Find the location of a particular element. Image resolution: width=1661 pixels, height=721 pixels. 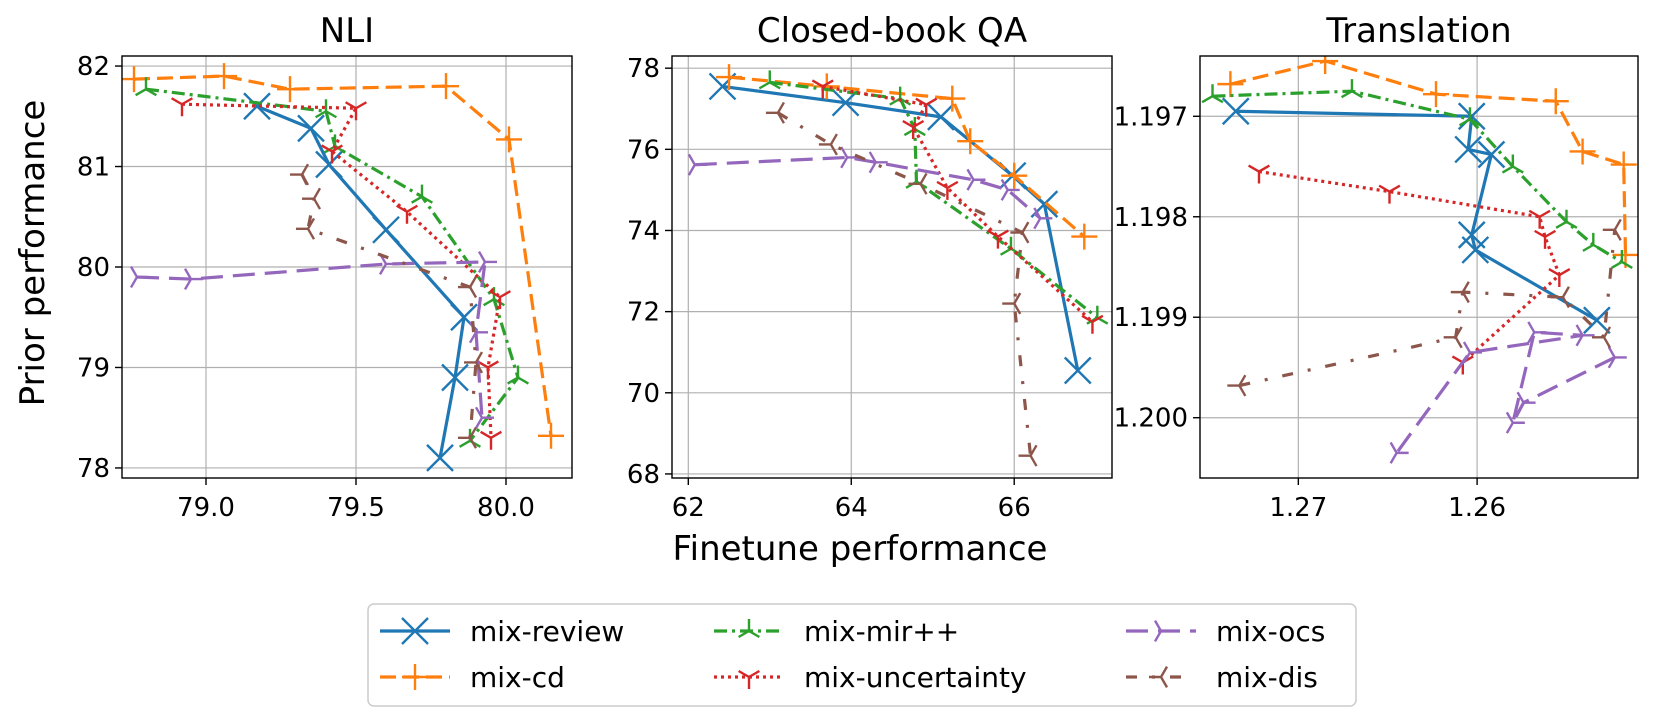

y-tick-label: 78 is located at coordinates (643, 69).